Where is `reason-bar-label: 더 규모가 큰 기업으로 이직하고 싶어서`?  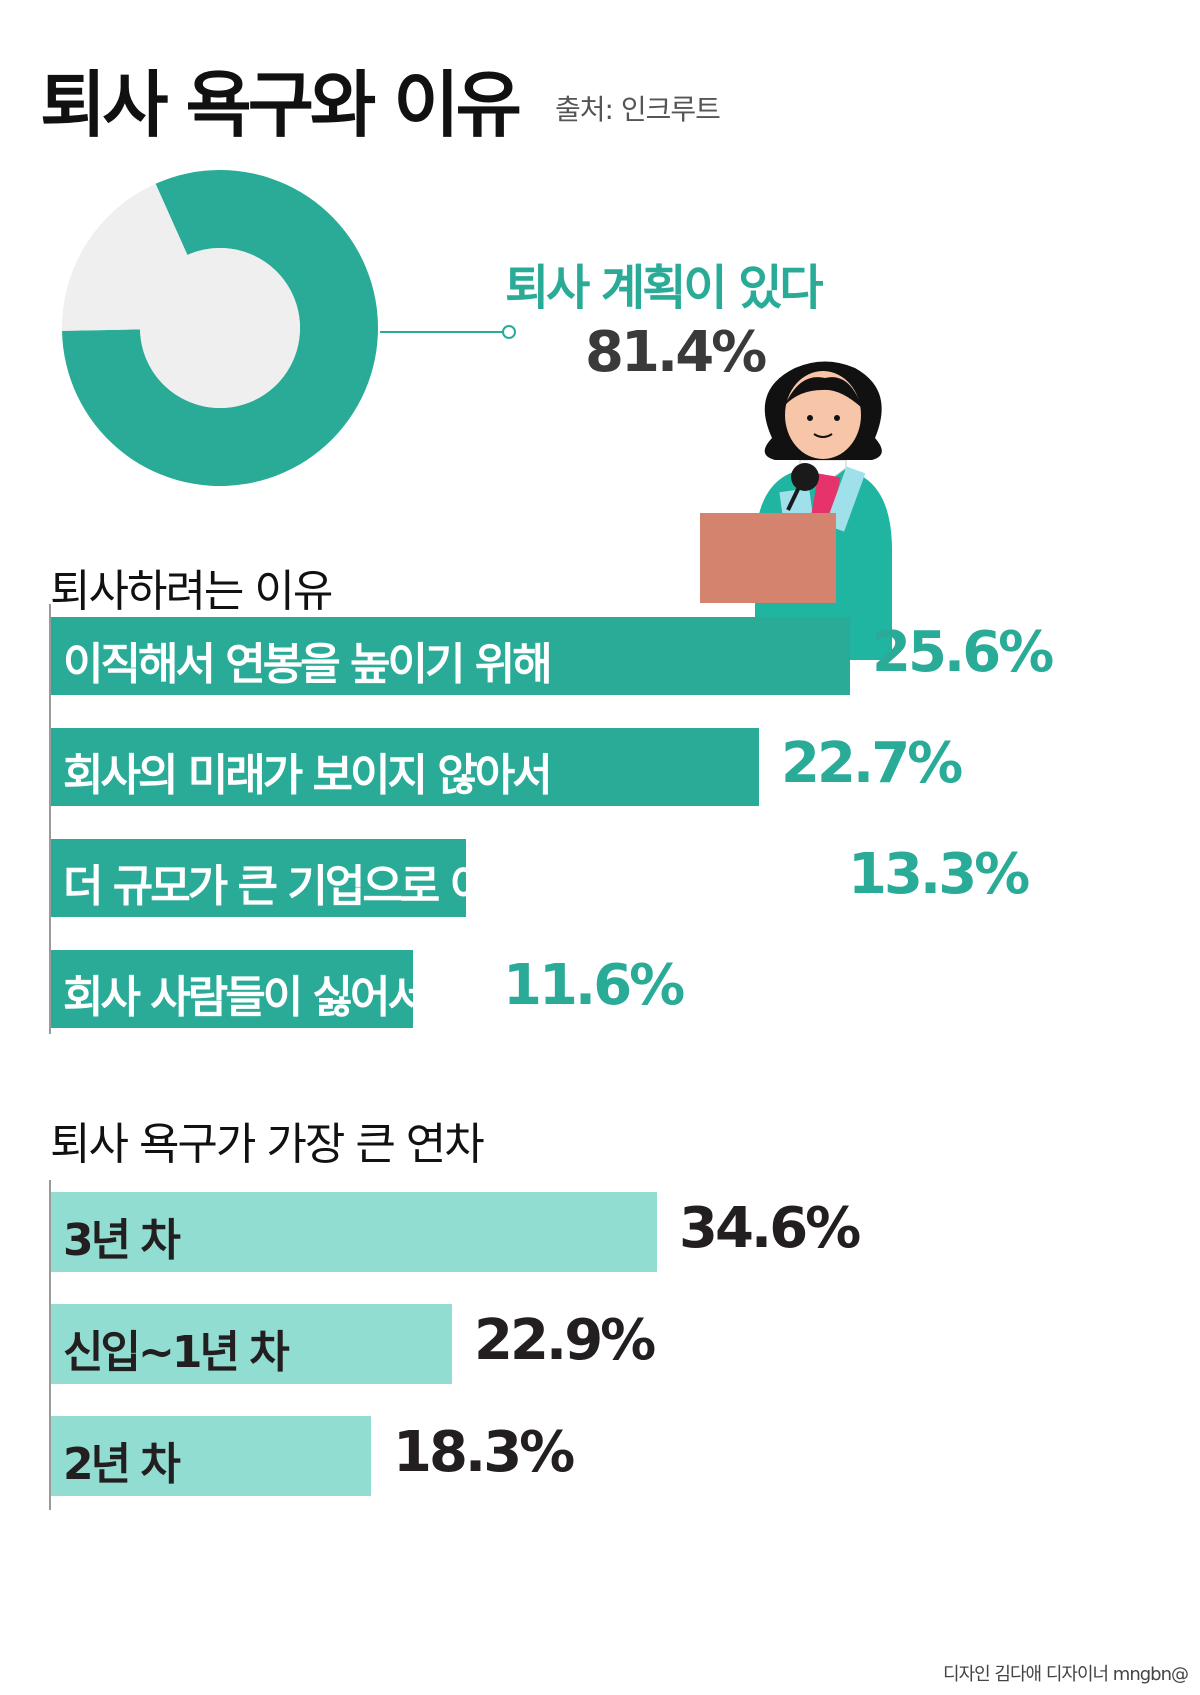
reason-bar-label: 더 규모가 큰 기업으로 이직하고 싶어서 is located at coordinates (395, 886).